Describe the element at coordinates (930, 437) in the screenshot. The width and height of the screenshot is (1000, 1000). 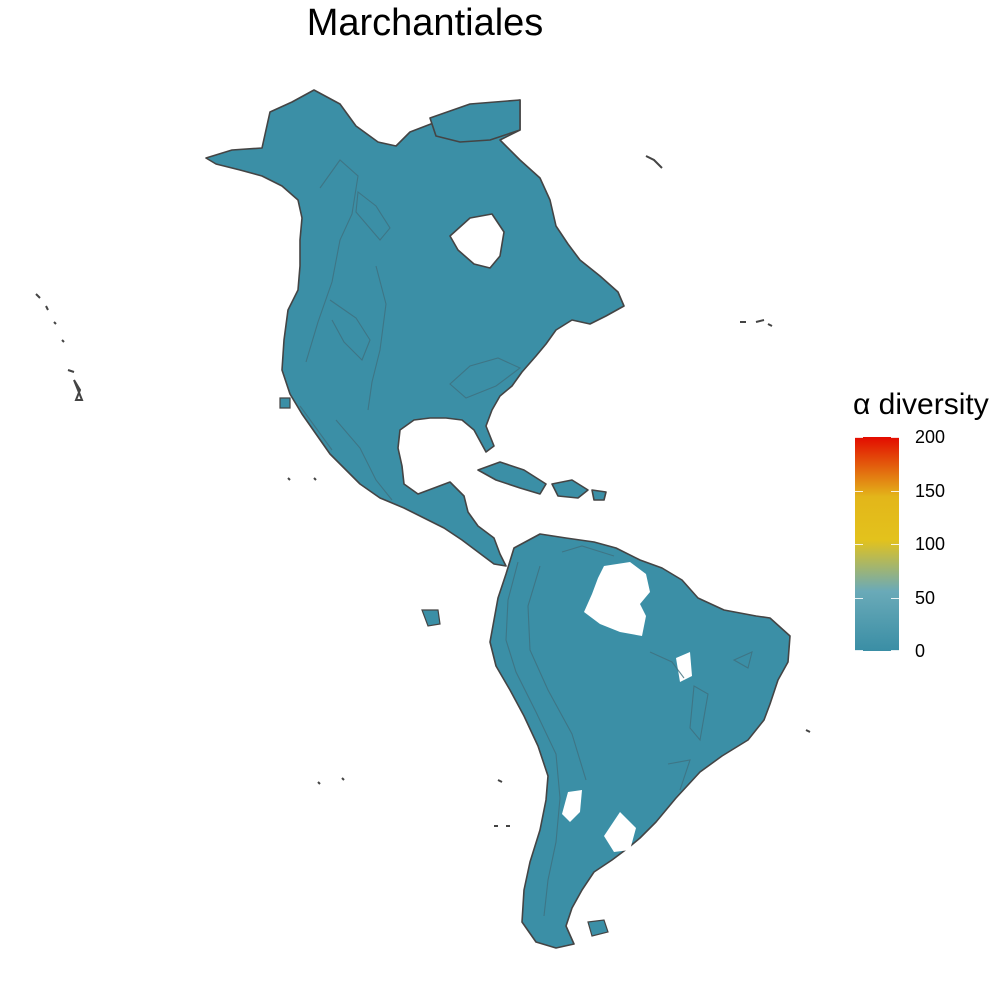
I see `legend-tick-label: 200` at that location.